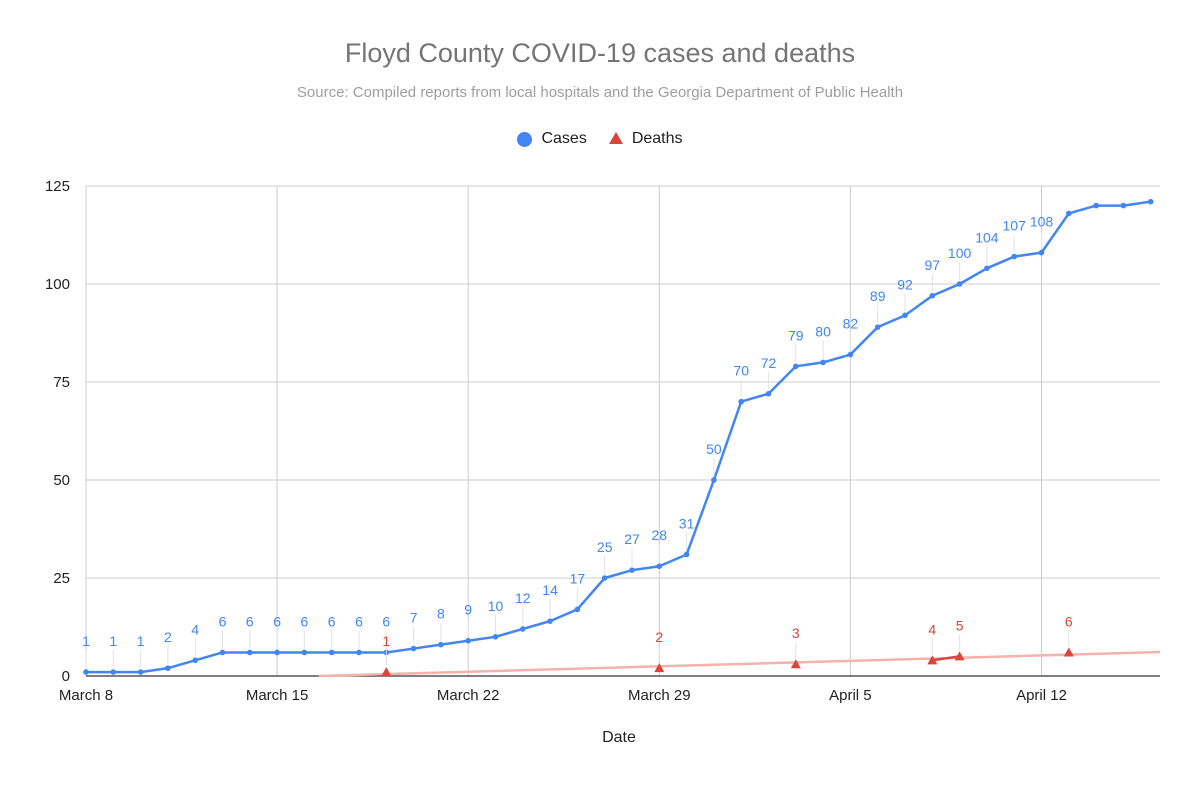  Describe the element at coordinates (796, 633) in the screenshot. I see `deaths-data-label: 3` at that location.